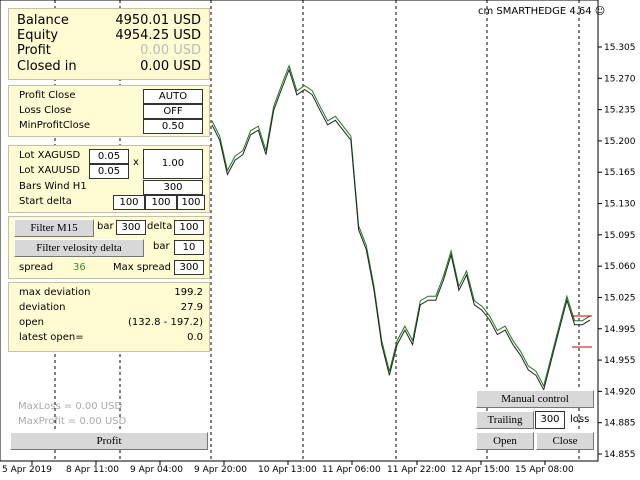  Describe the element at coordinates (535, 11) in the screenshot. I see `expert-name: cm SMARTHEDGE 4.64` at that location.